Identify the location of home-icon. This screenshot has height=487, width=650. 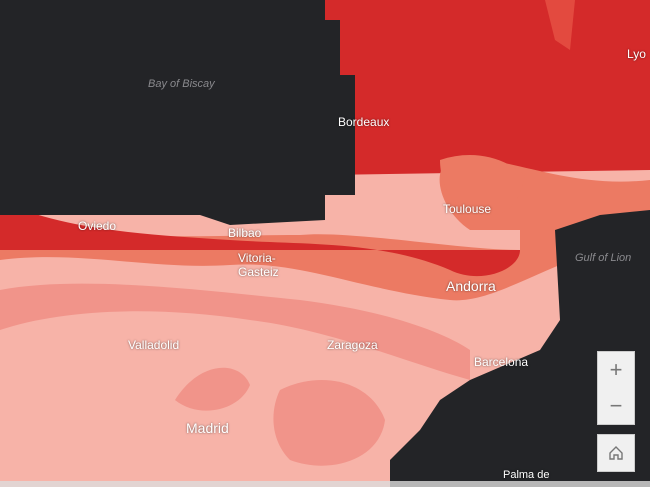
(616, 453).